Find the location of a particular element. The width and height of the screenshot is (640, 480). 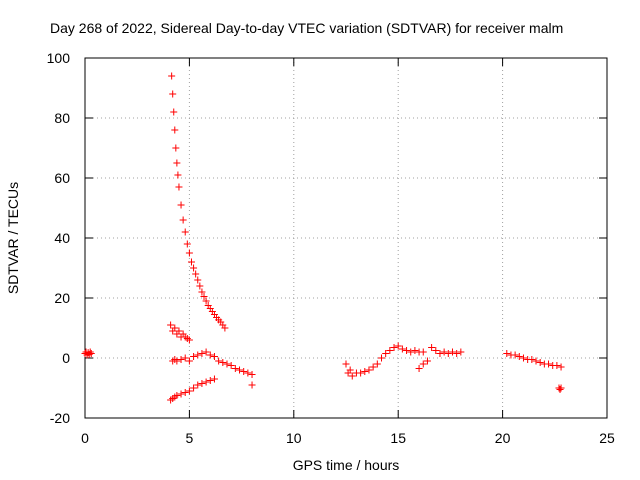

y-tick-label: 20 is located at coordinates (62, 298).